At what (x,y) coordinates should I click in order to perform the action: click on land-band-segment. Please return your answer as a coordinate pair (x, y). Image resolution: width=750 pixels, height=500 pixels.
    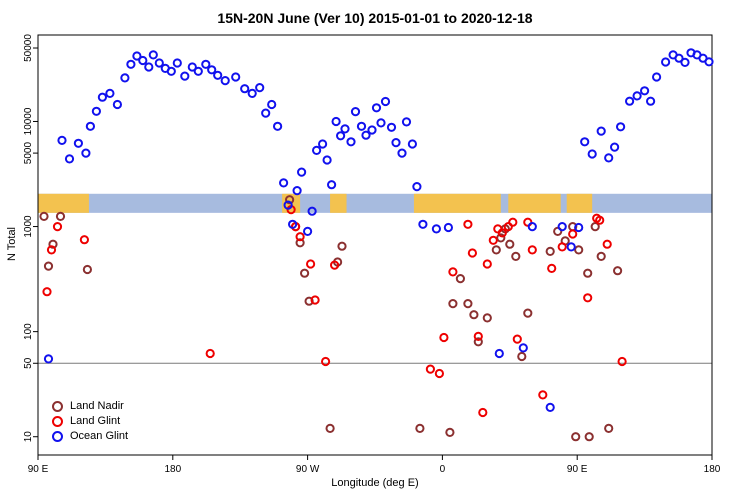
    Looking at the image, I should click on (63, 203).